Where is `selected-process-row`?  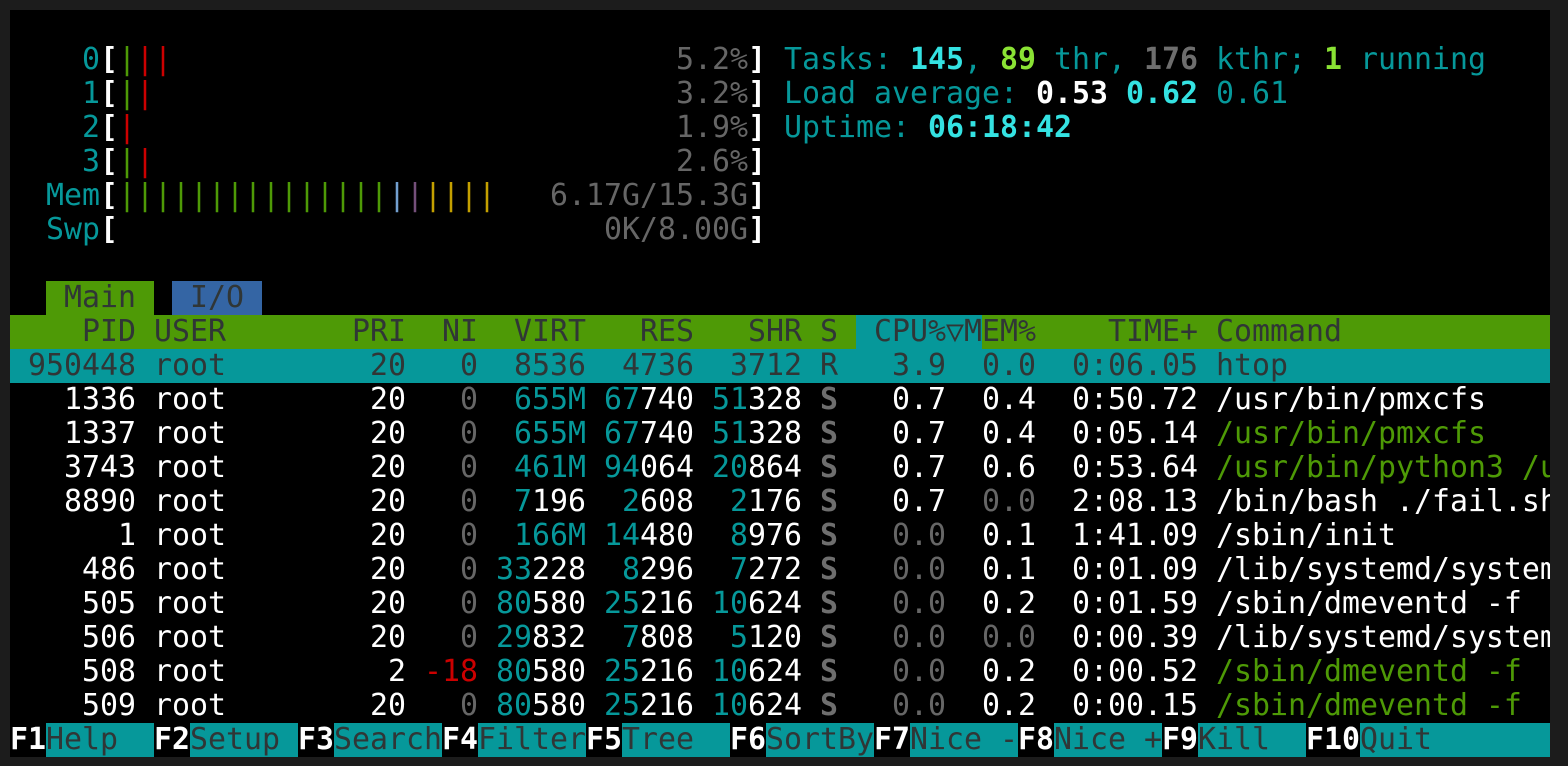 selected-process-row is located at coordinates (780, 366).